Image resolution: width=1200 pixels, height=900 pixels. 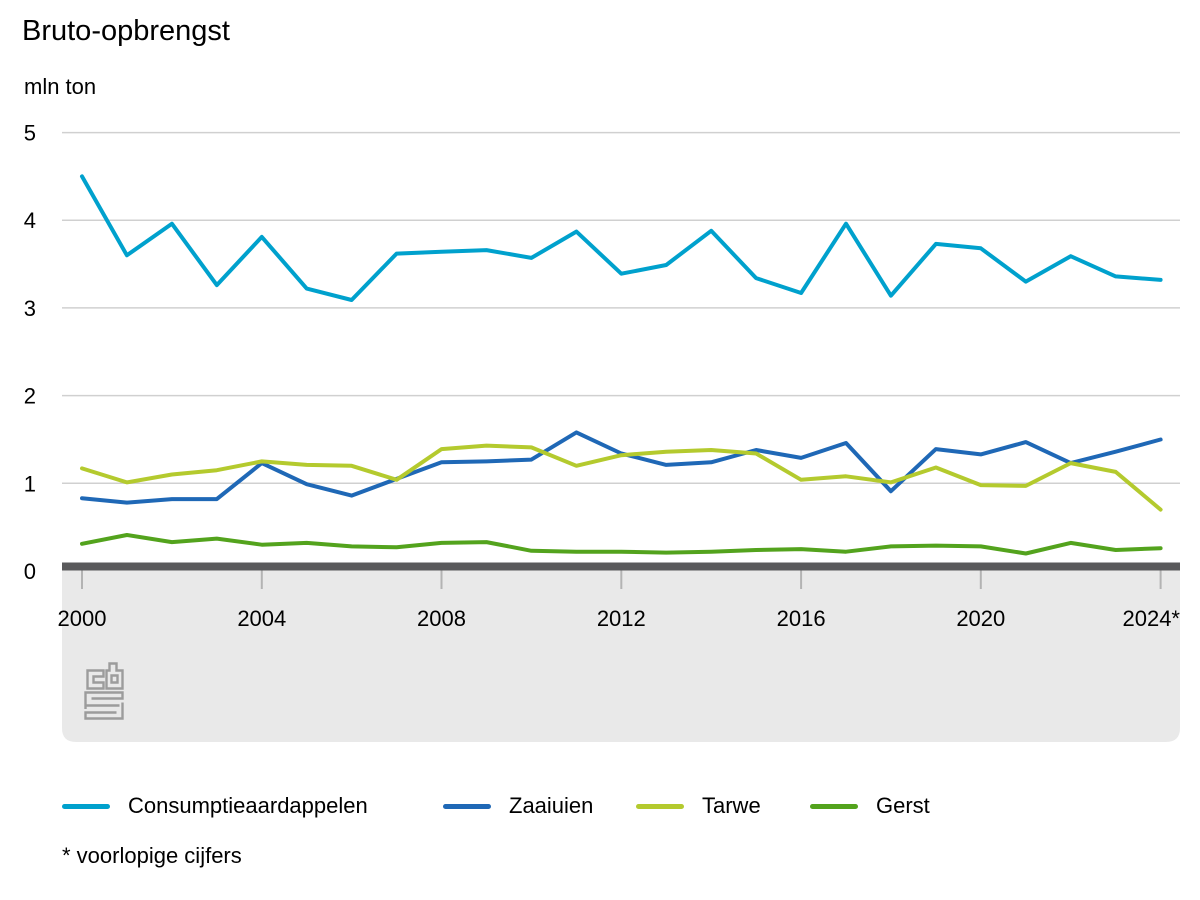 I want to click on legend-label: Consumptieaardappelen, so click(x=248, y=805).